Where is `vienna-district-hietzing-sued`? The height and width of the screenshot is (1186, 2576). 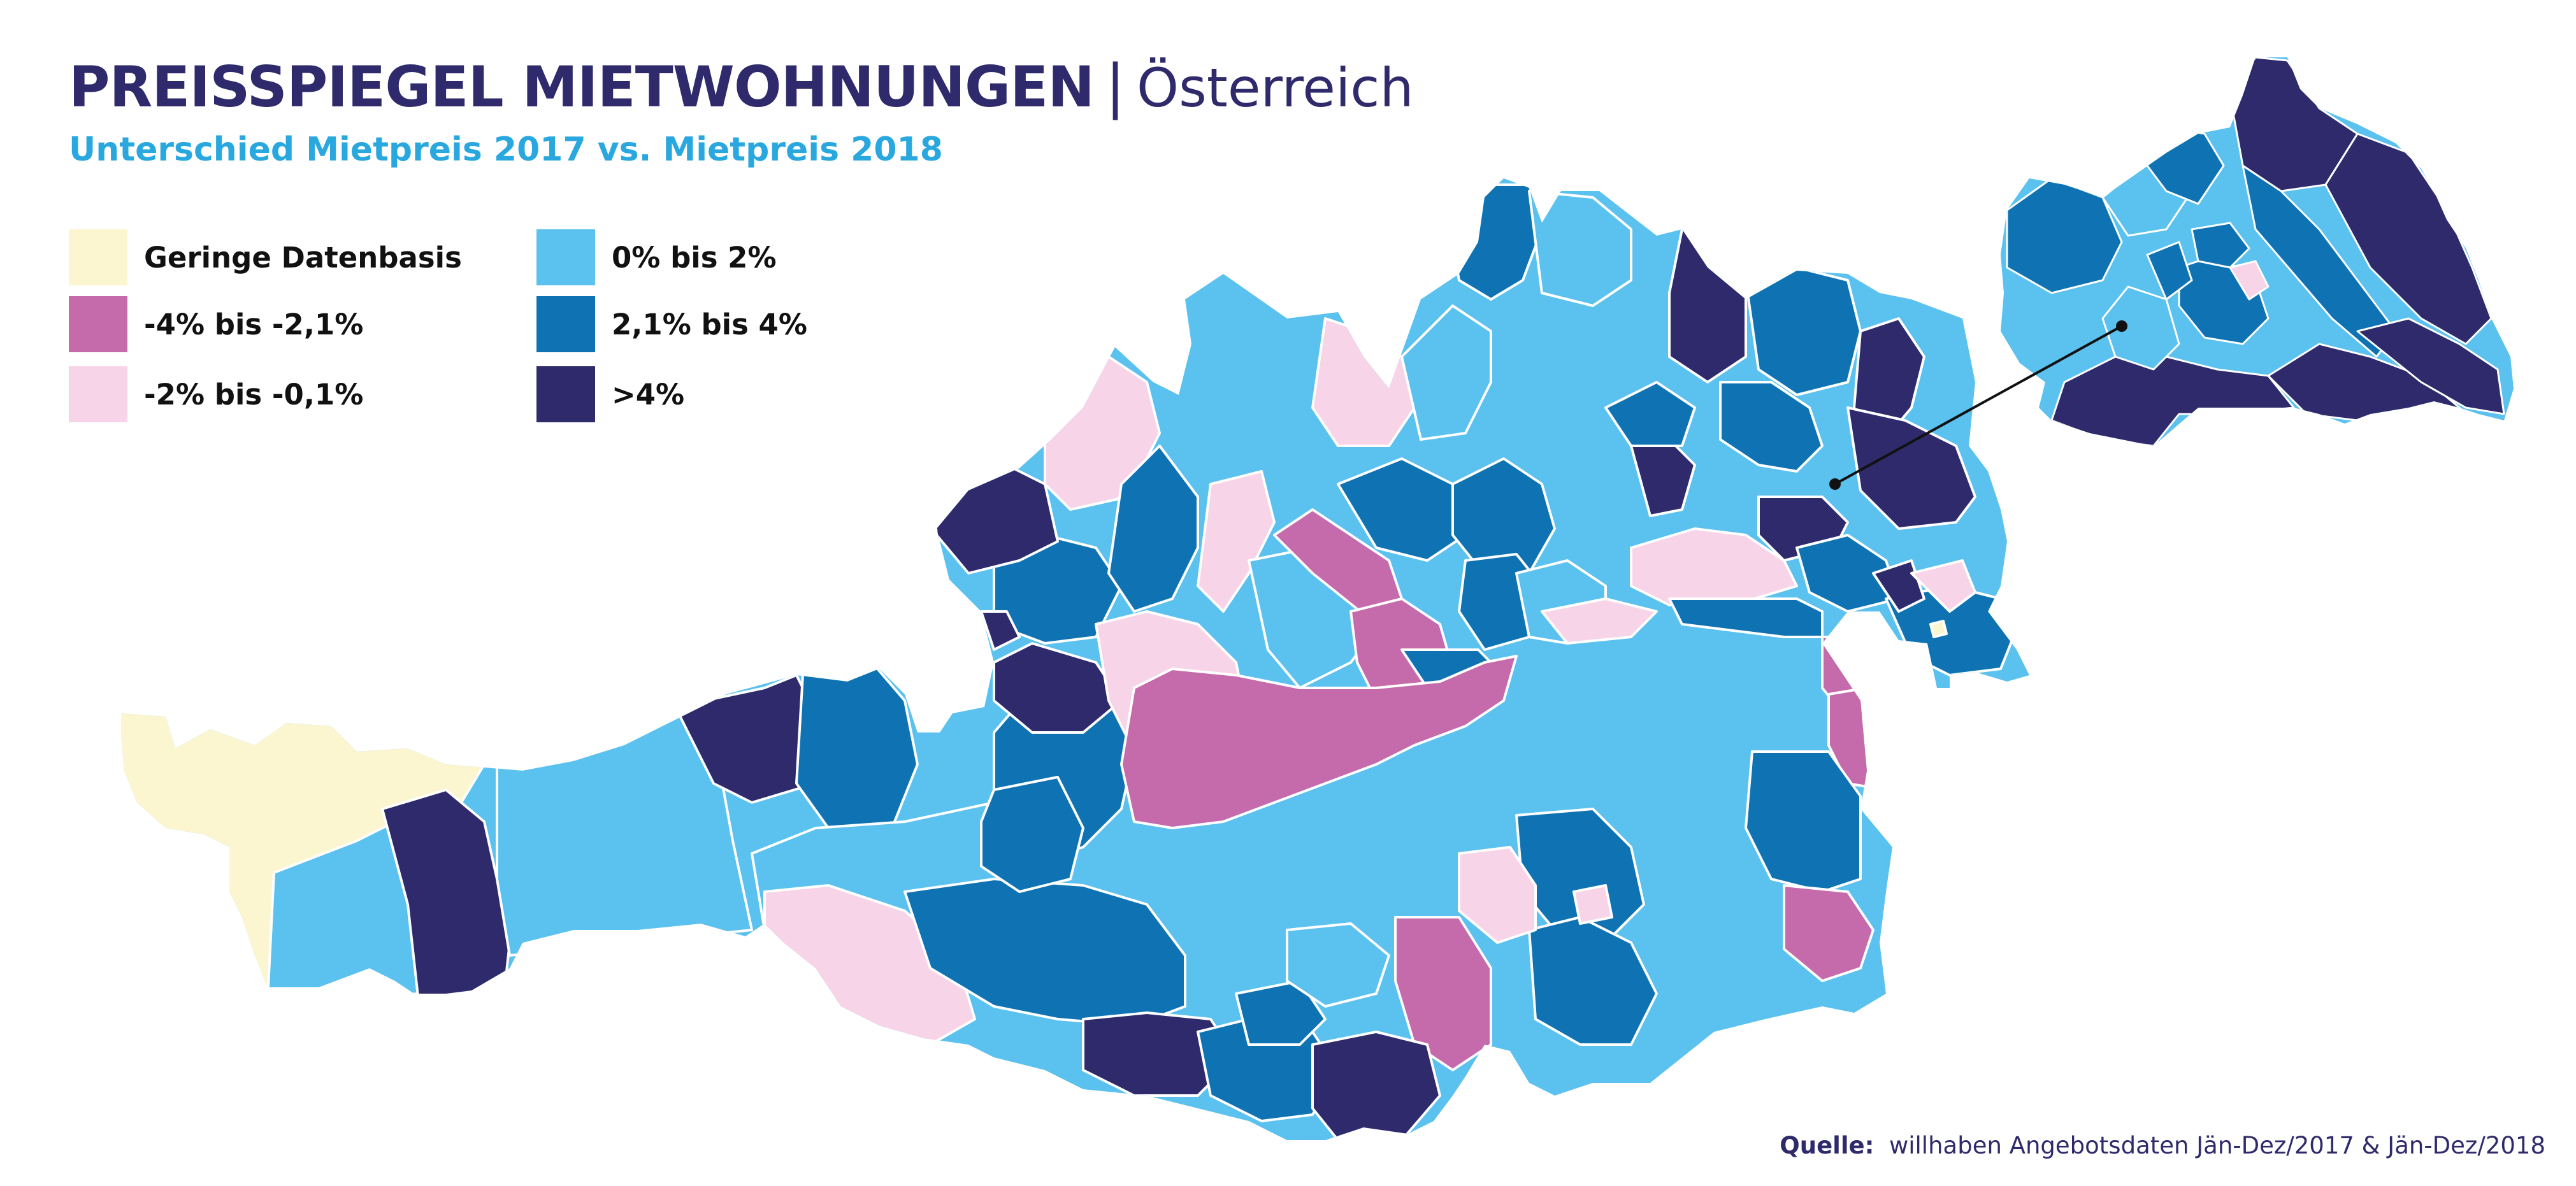
vienna-district-hietzing-sued is located at coordinates (2140, 328).